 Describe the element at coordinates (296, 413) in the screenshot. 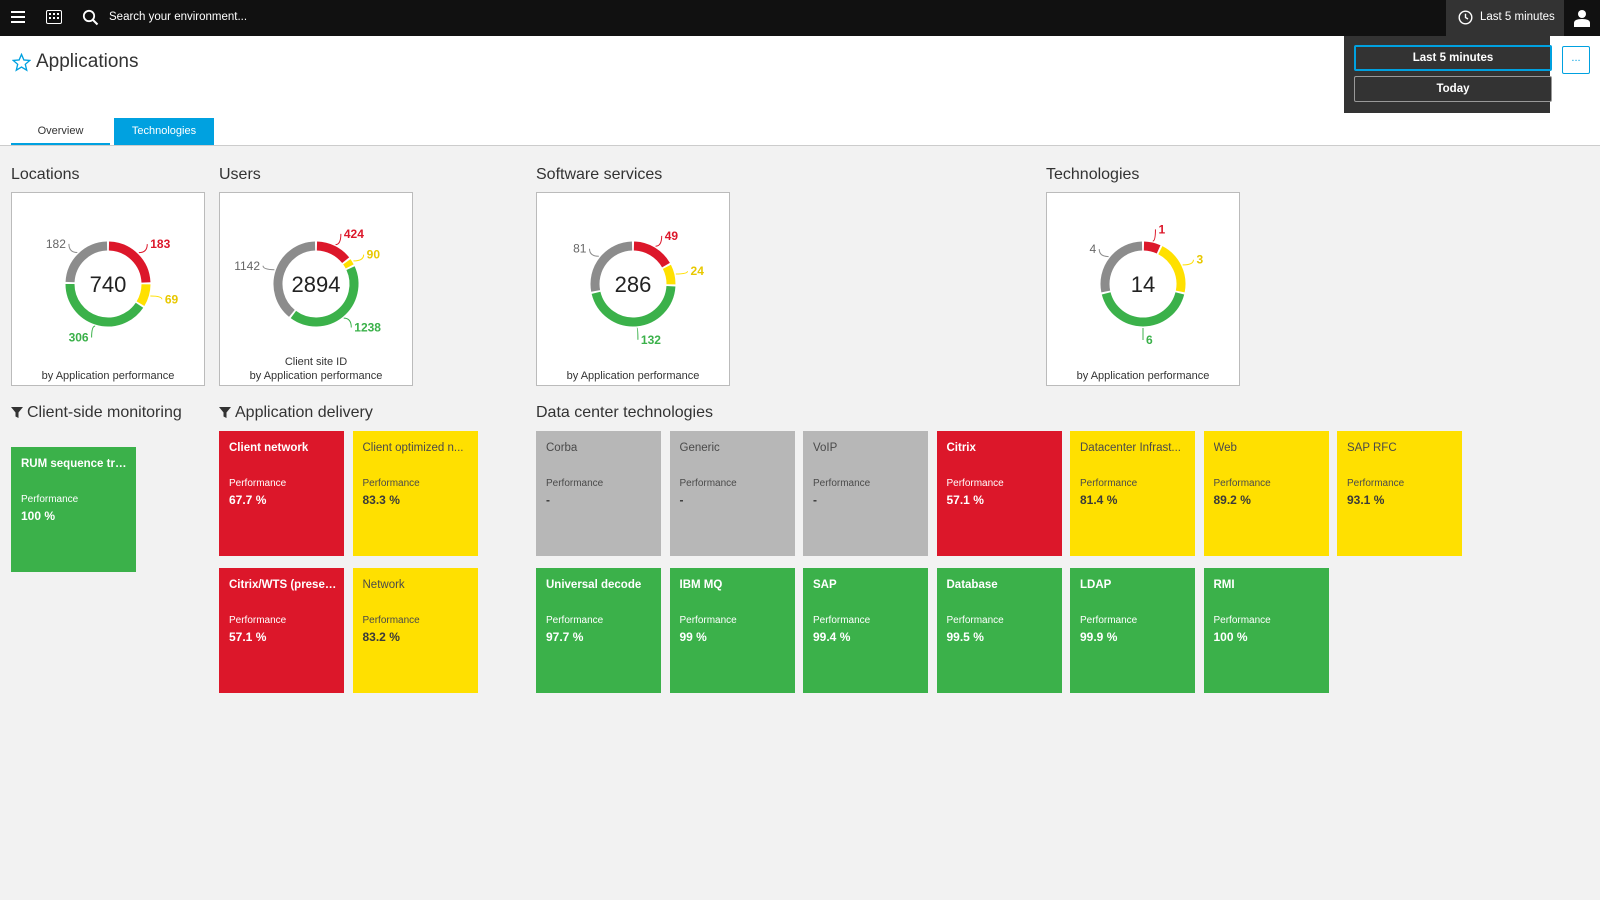

I see `application-delivery-title: Application delivery` at that location.